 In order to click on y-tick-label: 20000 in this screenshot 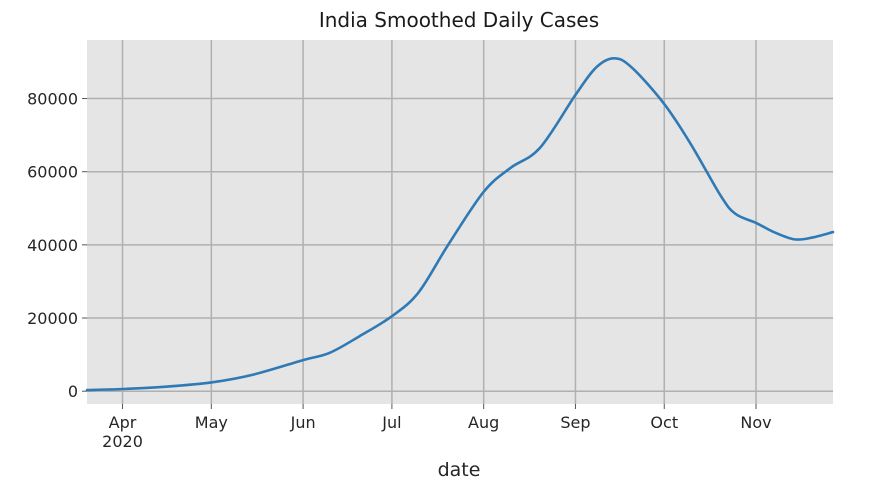, I will do `click(52, 318)`.